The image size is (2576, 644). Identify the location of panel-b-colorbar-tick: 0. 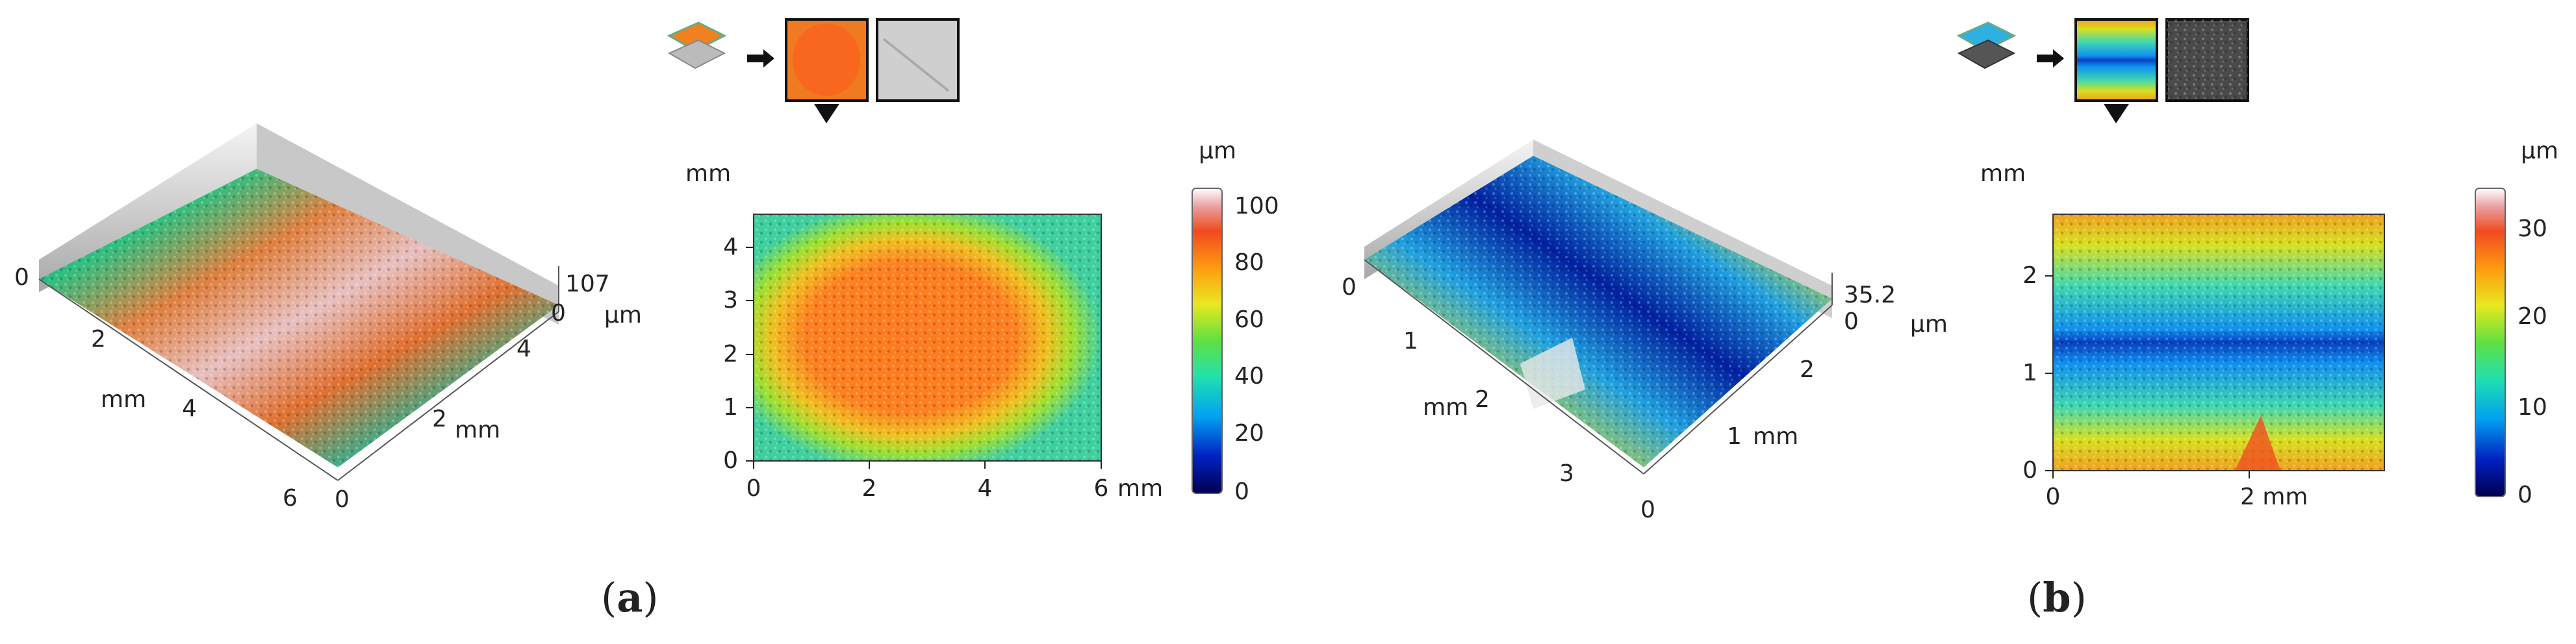
(2525, 495).